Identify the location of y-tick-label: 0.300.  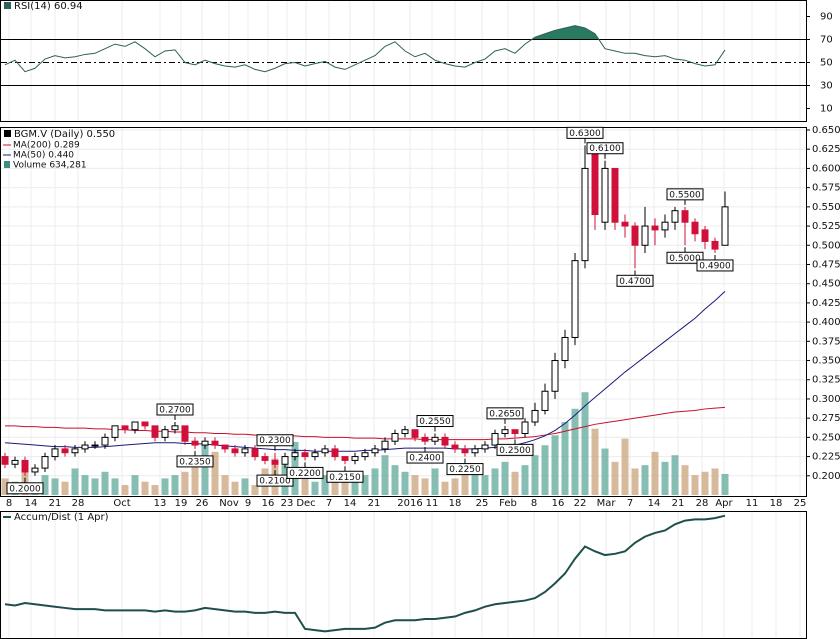
(826, 399).